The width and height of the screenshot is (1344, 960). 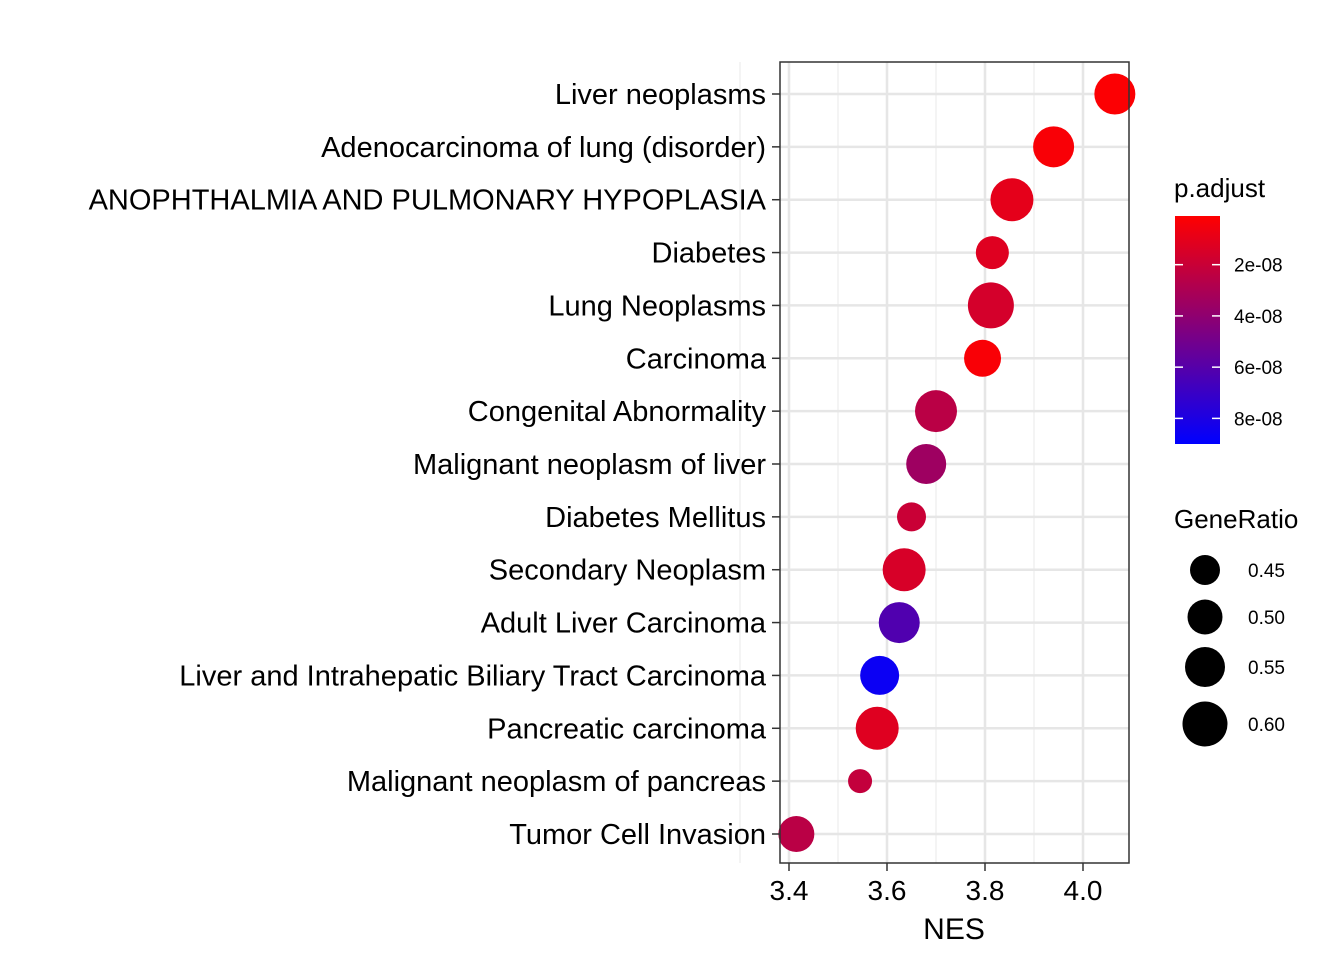 What do you see at coordinates (627, 571) in the screenshot?
I see `y-tick-label: Secondary Neoplasm` at bounding box center [627, 571].